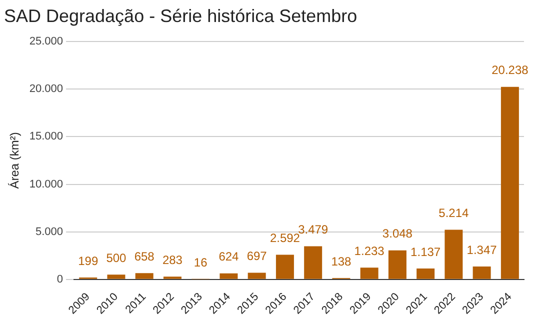 The image size is (534, 322). What do you see at coordinates (257, 256) in the screenshot?
I see `data-label: 697` at bounding box center [257, 256].